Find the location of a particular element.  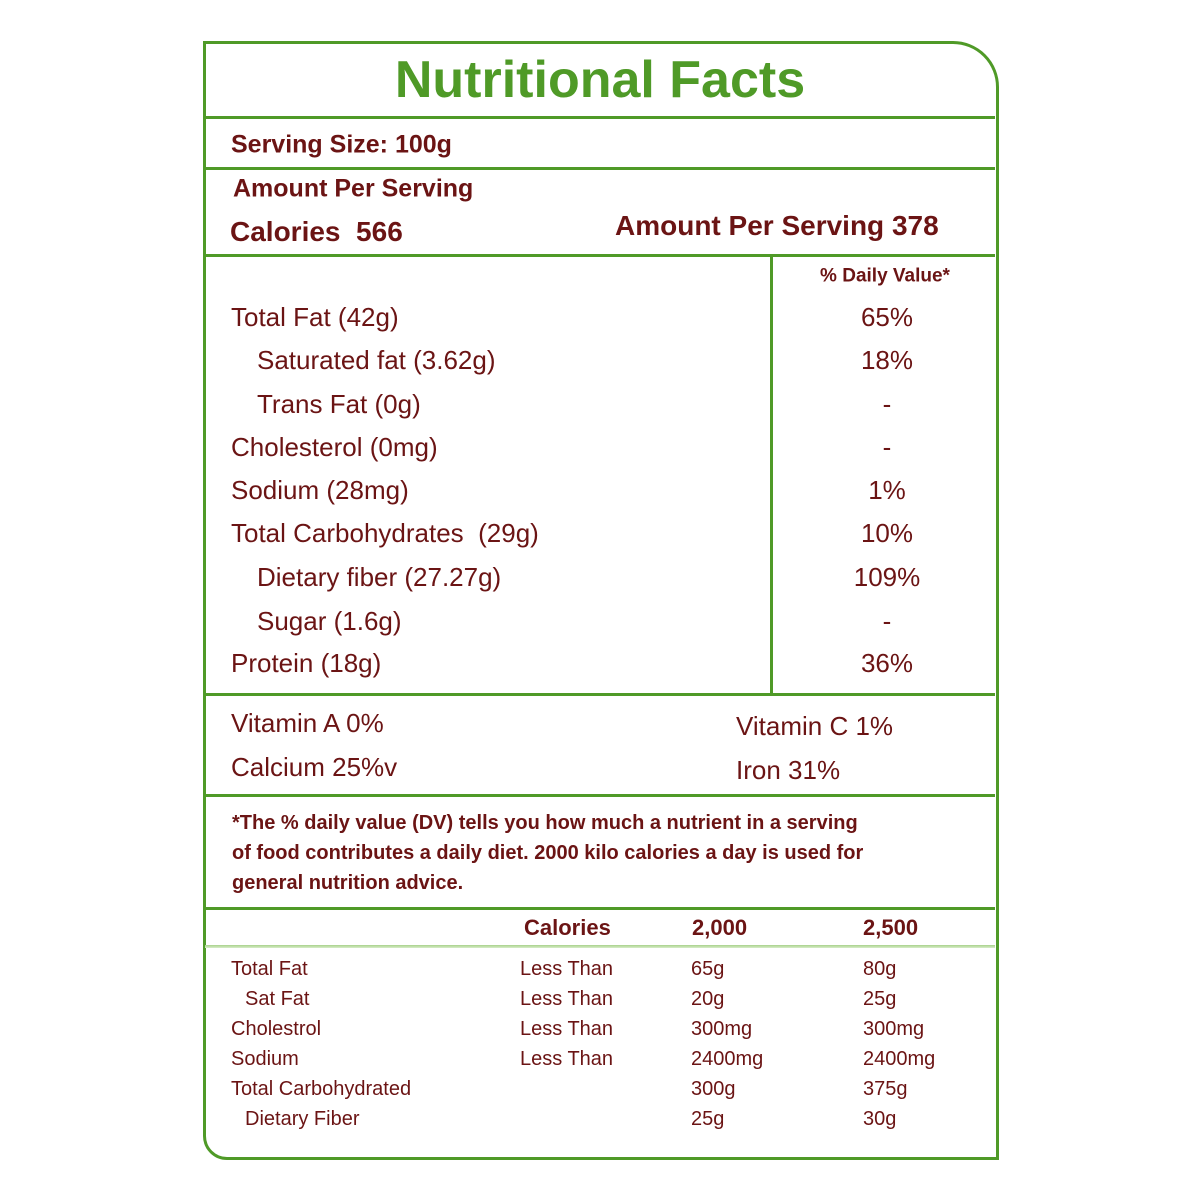

amount-per-serving: Amount Per Serving is located at coordinates (353, 188).